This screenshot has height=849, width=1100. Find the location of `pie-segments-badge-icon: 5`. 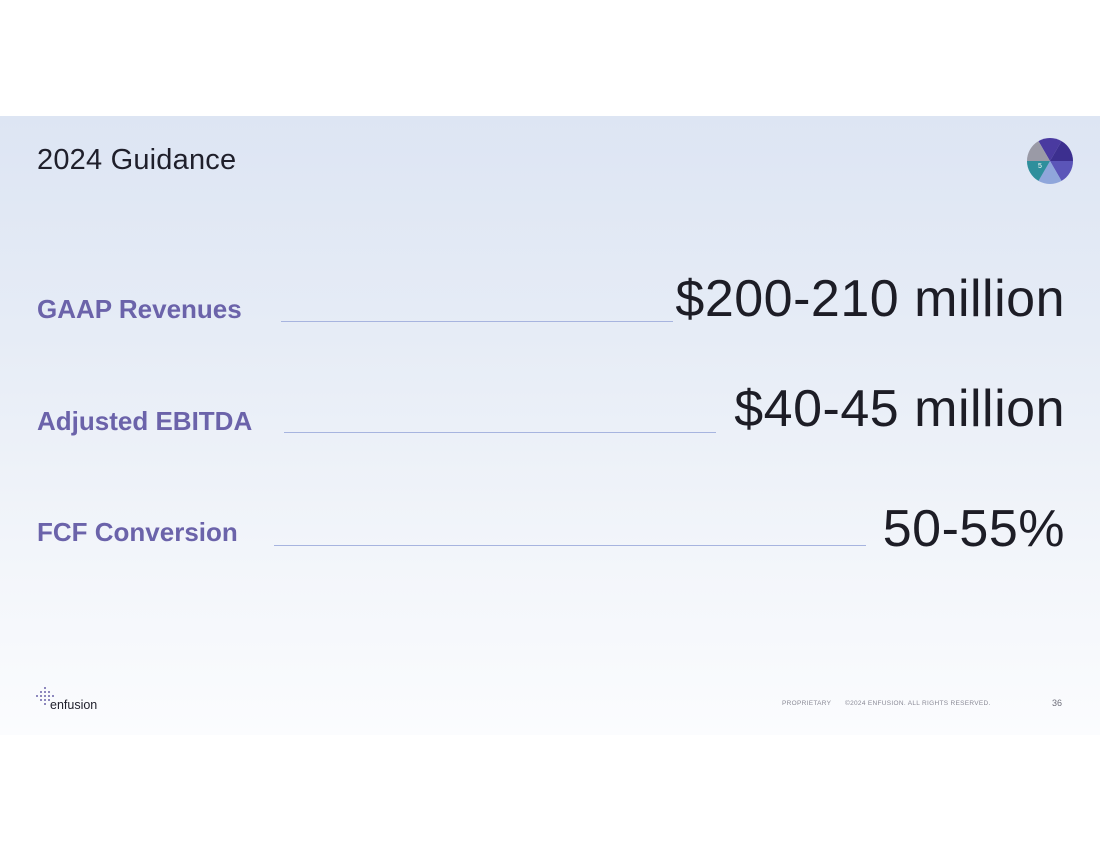

pie-segments-badge-icon: 5 is located at coordinates (1050, 161).